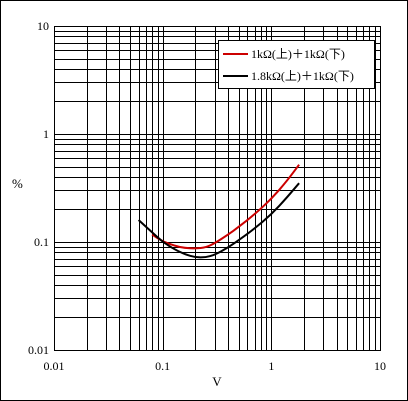 This screenshot has width=408, height=401. What do you see at coordinates (17, 183) in the screenshot?
I see `y-axis-title: %` at bounding box center [17, 183].